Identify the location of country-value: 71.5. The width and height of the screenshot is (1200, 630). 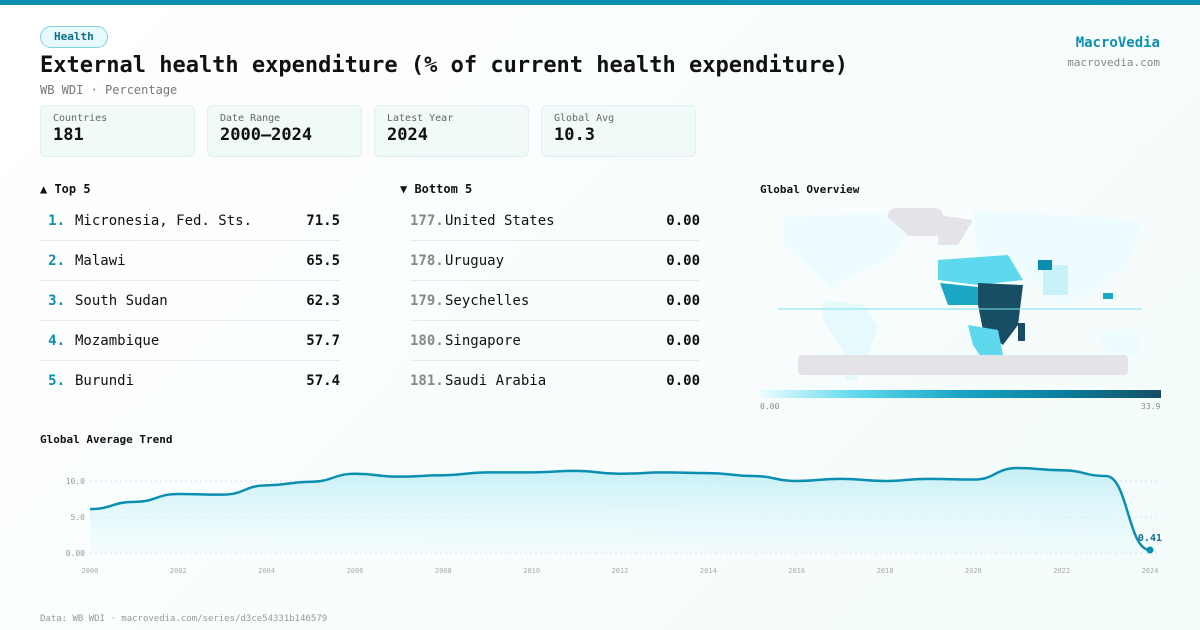
(323, 220).